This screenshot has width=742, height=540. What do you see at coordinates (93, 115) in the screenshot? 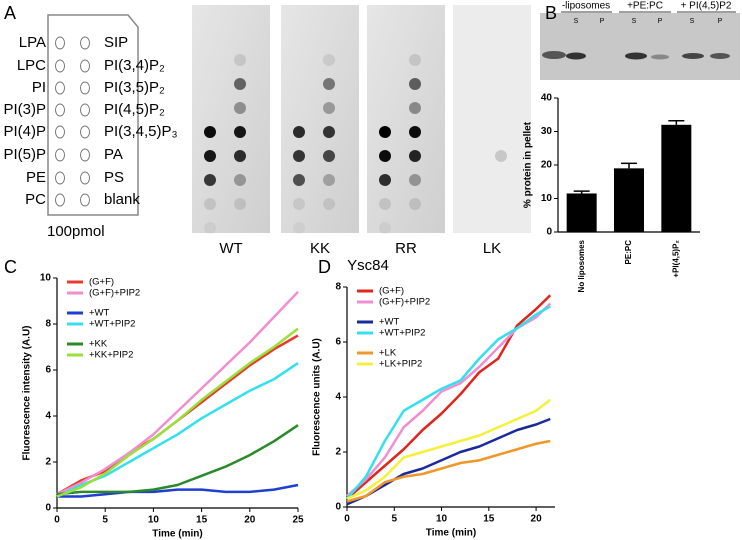
I see `strip-outline` at bounding box center [93, 115].